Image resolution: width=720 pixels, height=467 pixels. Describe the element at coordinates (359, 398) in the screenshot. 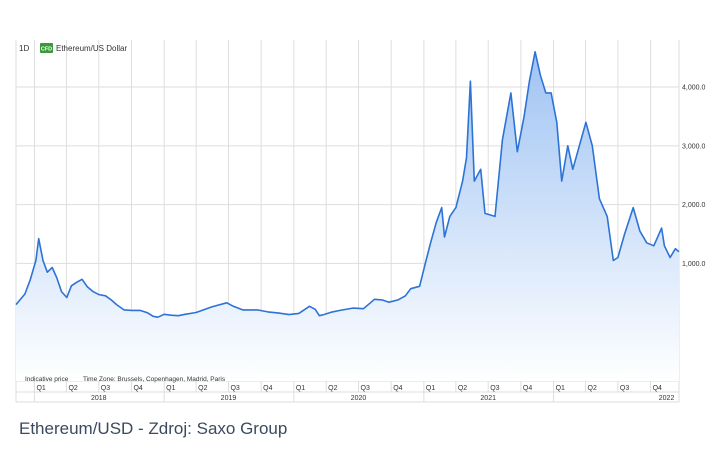

I see `year-tick-label: 2020` at that location.